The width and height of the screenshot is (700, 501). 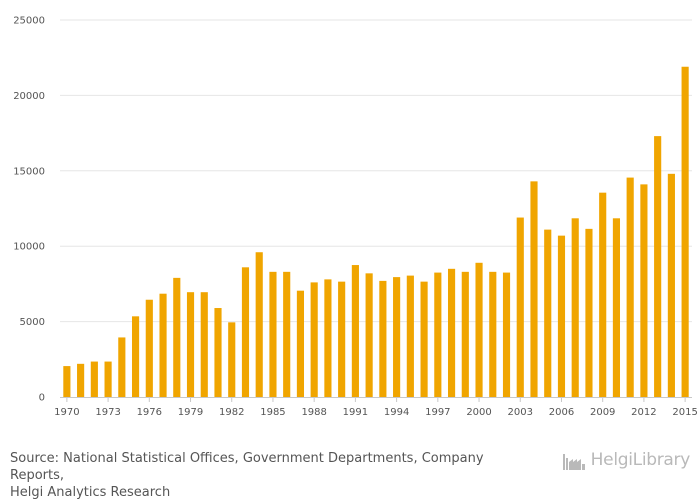 I want to click on x-tick-label: 1985, so click(x=272, y=412).